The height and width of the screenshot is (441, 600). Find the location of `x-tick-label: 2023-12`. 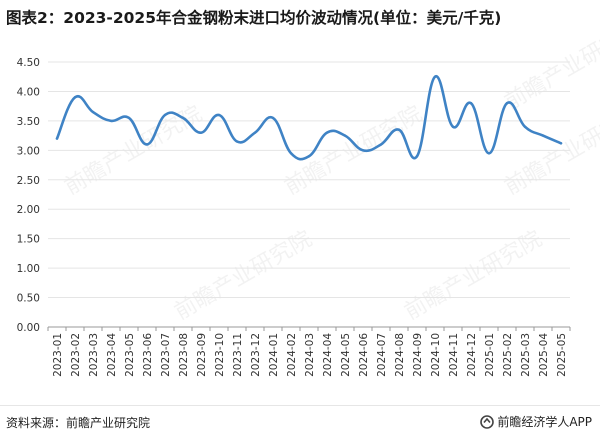

x-tick-label: 2023-12 is located at coordinates (256, 355).